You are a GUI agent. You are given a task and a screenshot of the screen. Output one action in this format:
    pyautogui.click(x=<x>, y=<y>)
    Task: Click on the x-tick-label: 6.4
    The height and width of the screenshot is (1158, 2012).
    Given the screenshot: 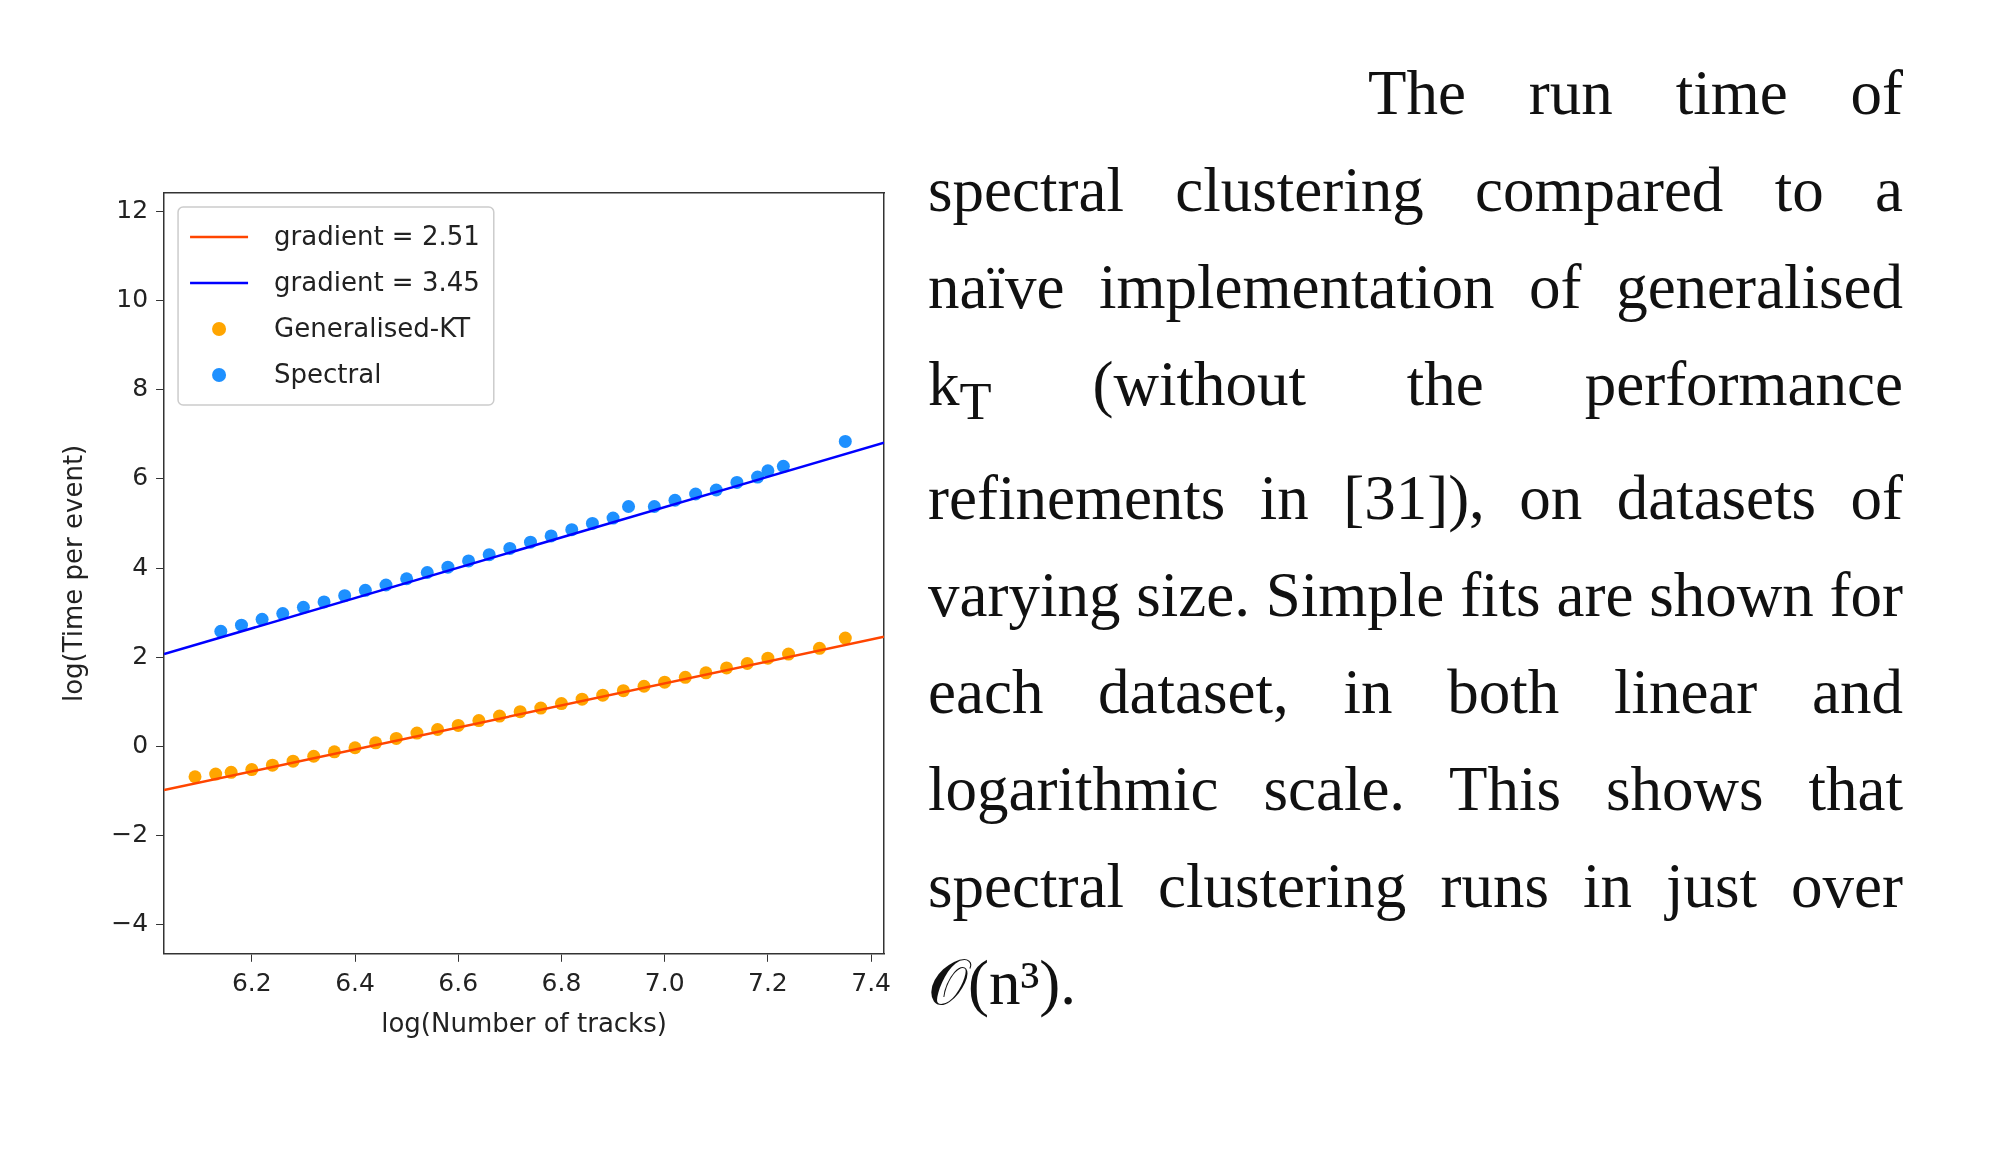 What is the action you would take?
    pyautogui.click(x=355, y=983)
    